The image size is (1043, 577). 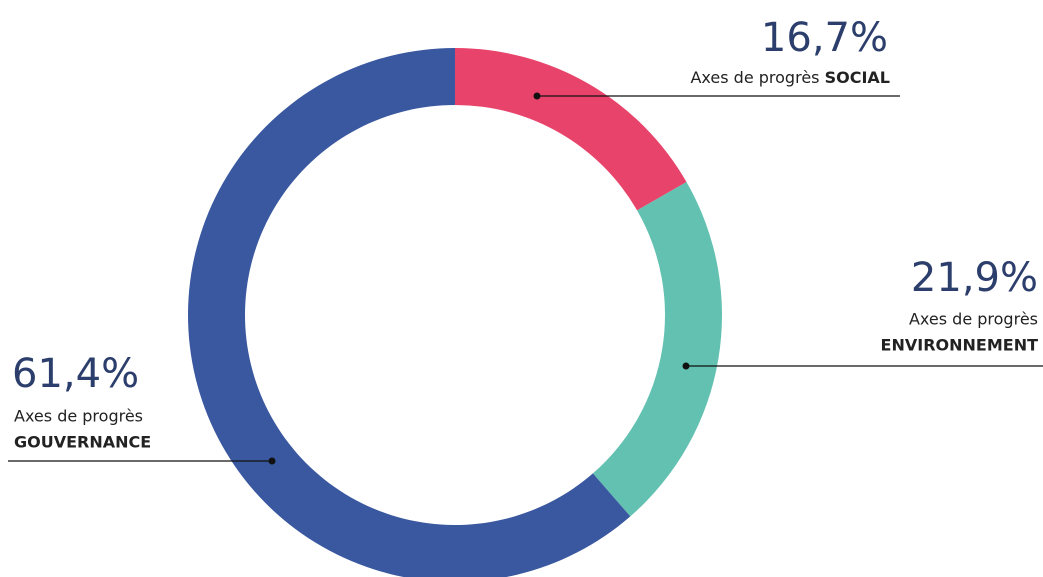 What do you see at coordinates (857, 77) in the screenshot?
I see `label-category: SOCIAL` at bounding box center [857, 77].